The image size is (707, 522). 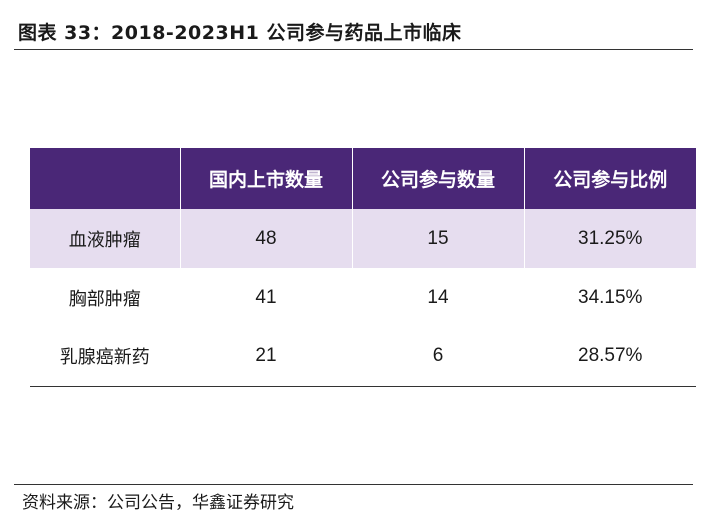 What do you see at coordinates (105, 178) in the screenshot?
I see `header-cell-empty` at bounding box center [105, 178].